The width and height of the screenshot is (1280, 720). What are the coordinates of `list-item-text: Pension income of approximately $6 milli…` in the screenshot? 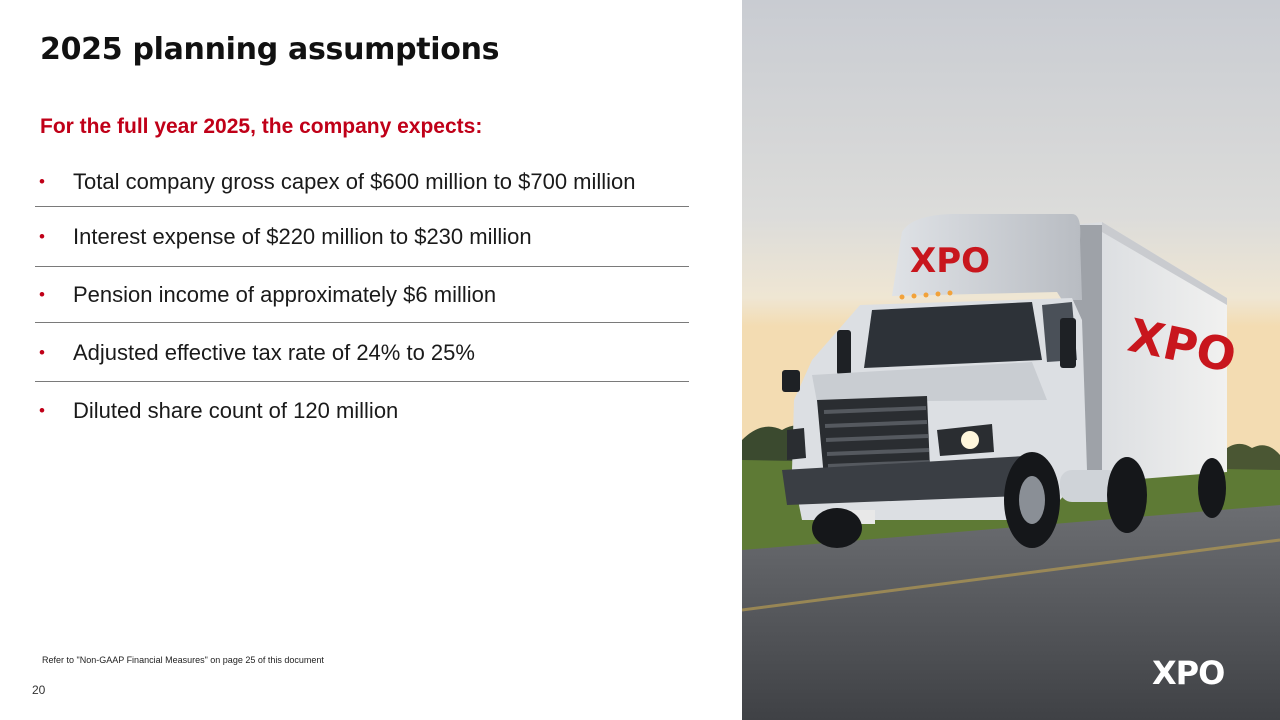 It's located at (285, 294).